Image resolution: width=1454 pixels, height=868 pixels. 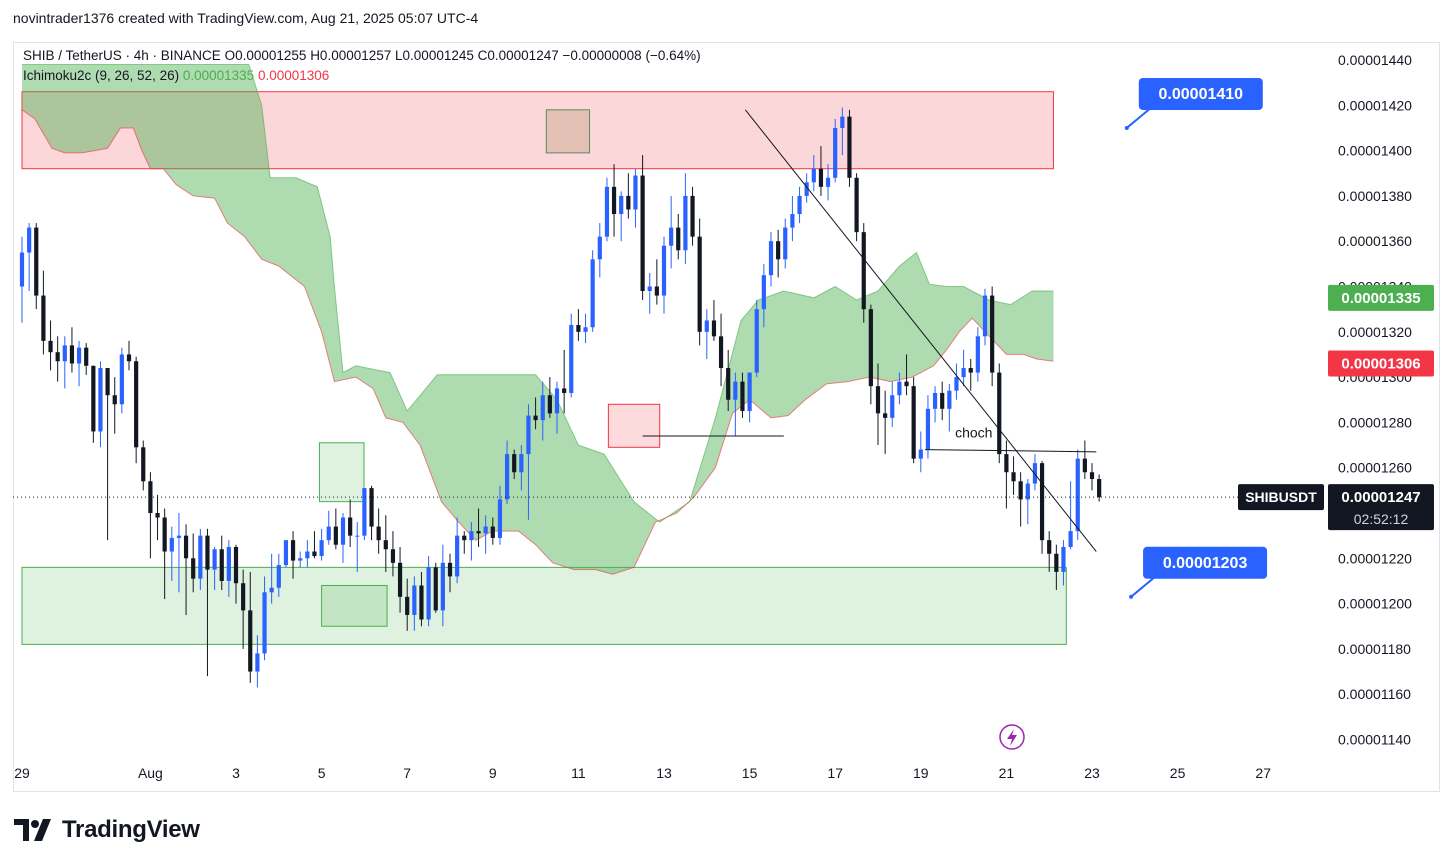 What do you see at coordinates (322, 773) in the screenshot?
I see `x-tick-label: 5` at bounding box center [322, 773].